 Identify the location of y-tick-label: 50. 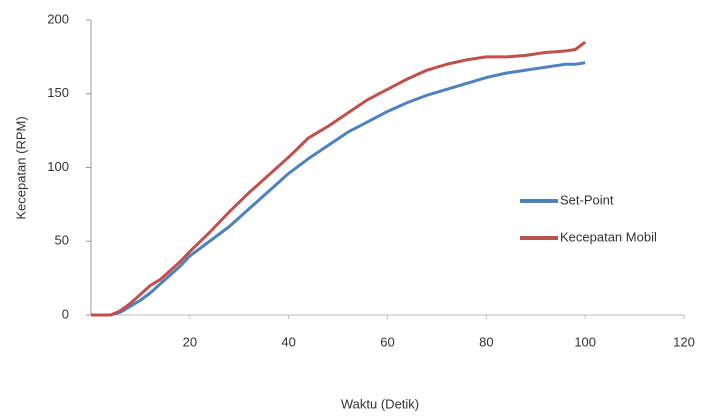
(62, 240).